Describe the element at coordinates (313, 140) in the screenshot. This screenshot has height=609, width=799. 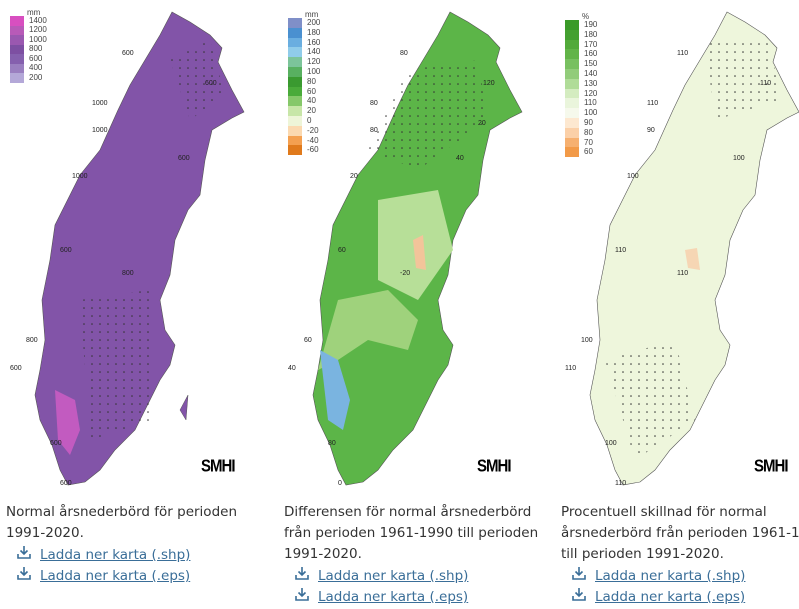
I see `legend-label: -40` at that location.